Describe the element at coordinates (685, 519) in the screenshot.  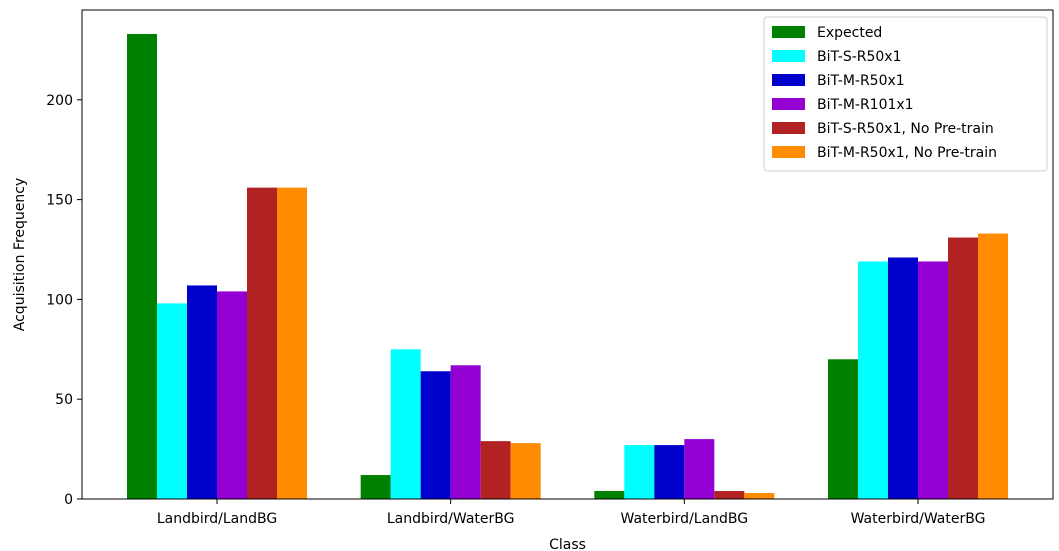
I see `x-tick-label: Waterbird/LandBG` at that location.